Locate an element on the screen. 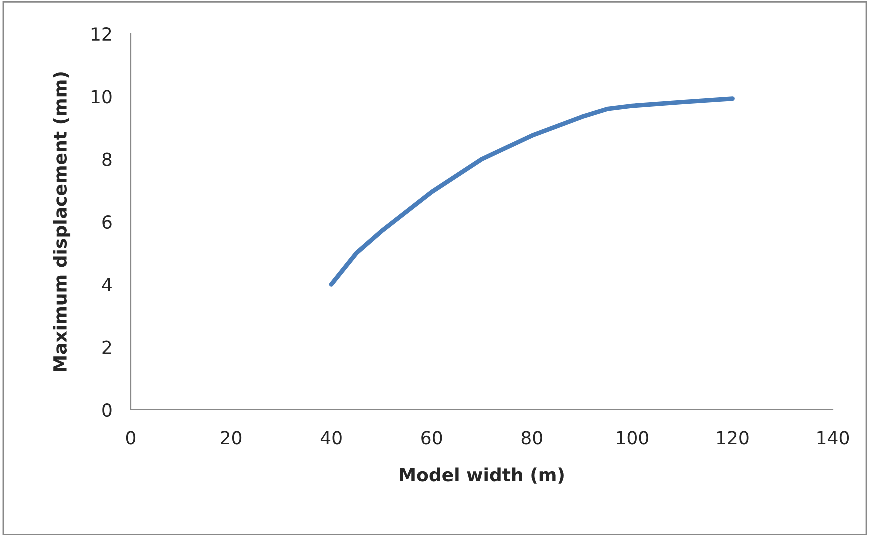 Image resolution: width=870 pixels, height=537 pixels. y-tick-label: 12 is located at coordinates (102, 34).